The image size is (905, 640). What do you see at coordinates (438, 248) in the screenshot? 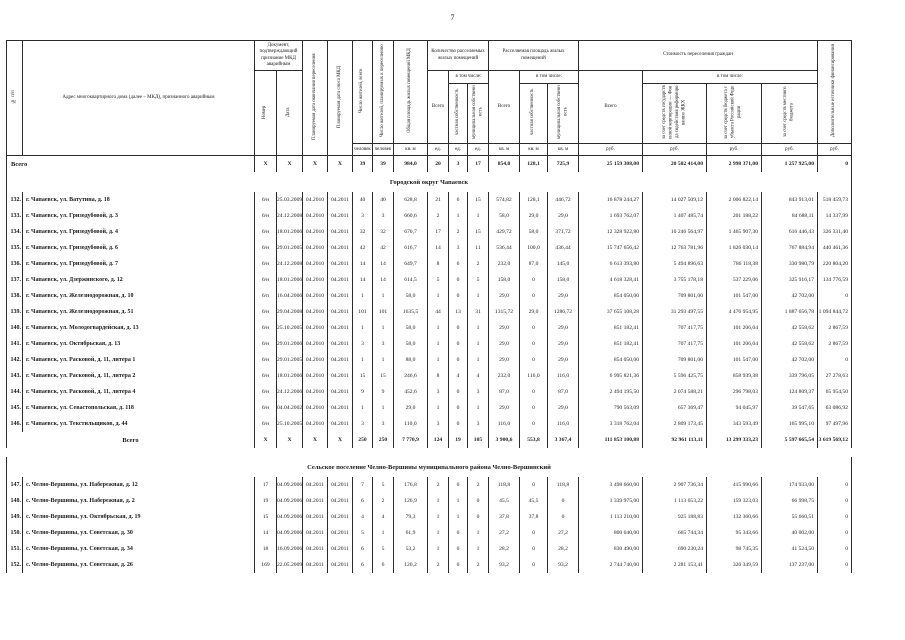
I see `value-cell: 14` at bounding box center [438, 248].